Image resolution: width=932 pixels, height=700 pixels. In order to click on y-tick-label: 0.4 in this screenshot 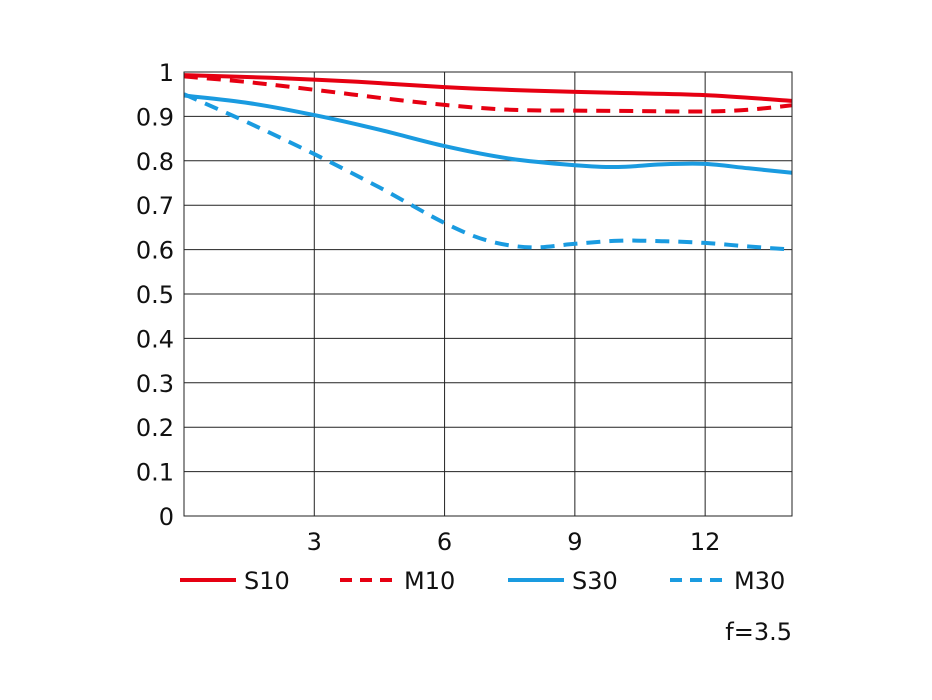, I will do `click(155, 339)`.